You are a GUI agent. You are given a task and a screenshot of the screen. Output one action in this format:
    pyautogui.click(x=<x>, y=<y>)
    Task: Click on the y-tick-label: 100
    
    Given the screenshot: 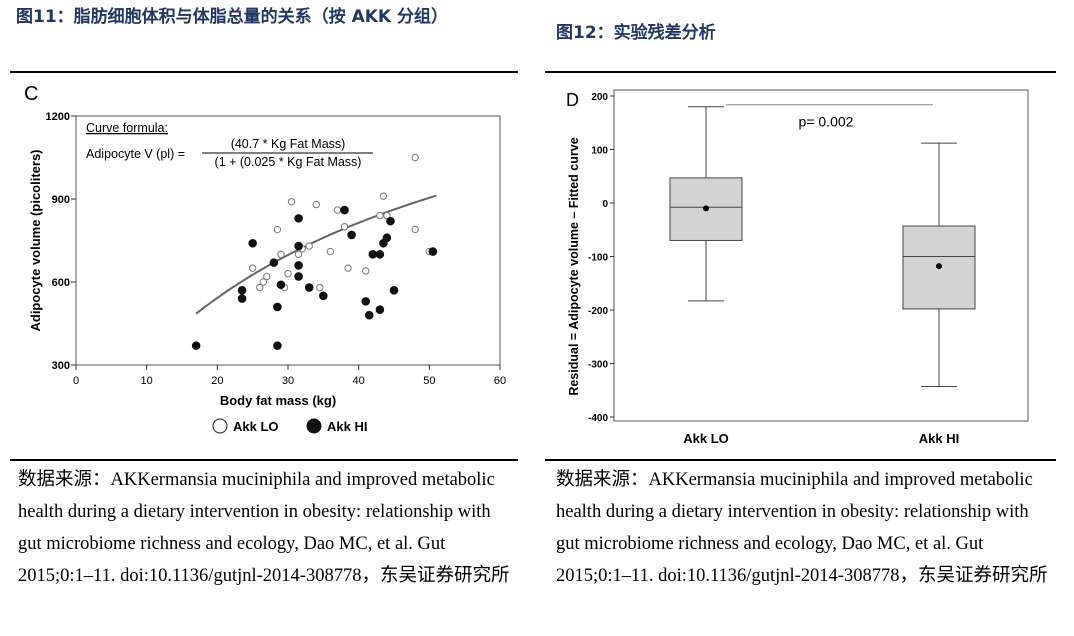 What is the action you would take?
    pyautogui.click(x=599, y=151)
    